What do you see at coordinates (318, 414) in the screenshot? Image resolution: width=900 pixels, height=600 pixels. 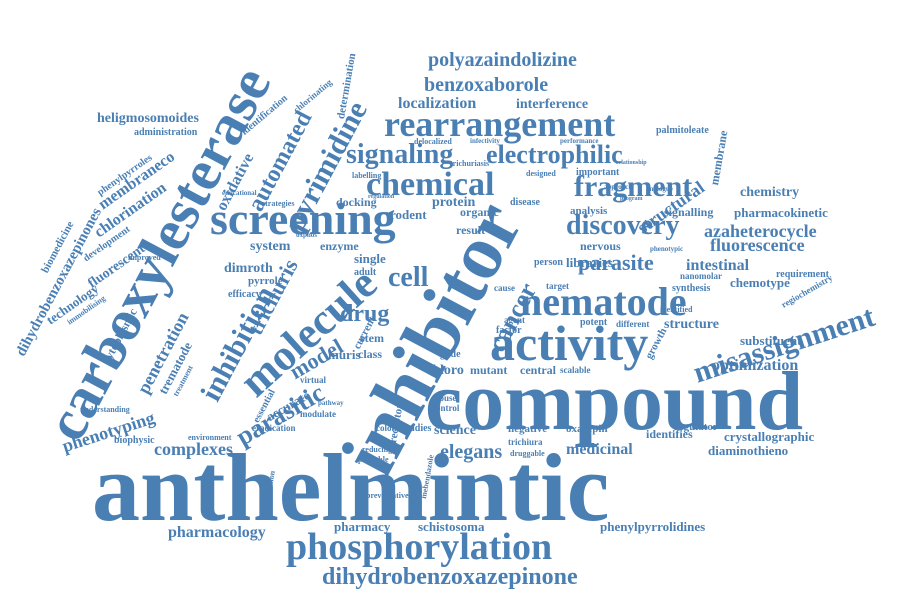 I see `word-modulate: modulate` at bounding box center [318, 414].